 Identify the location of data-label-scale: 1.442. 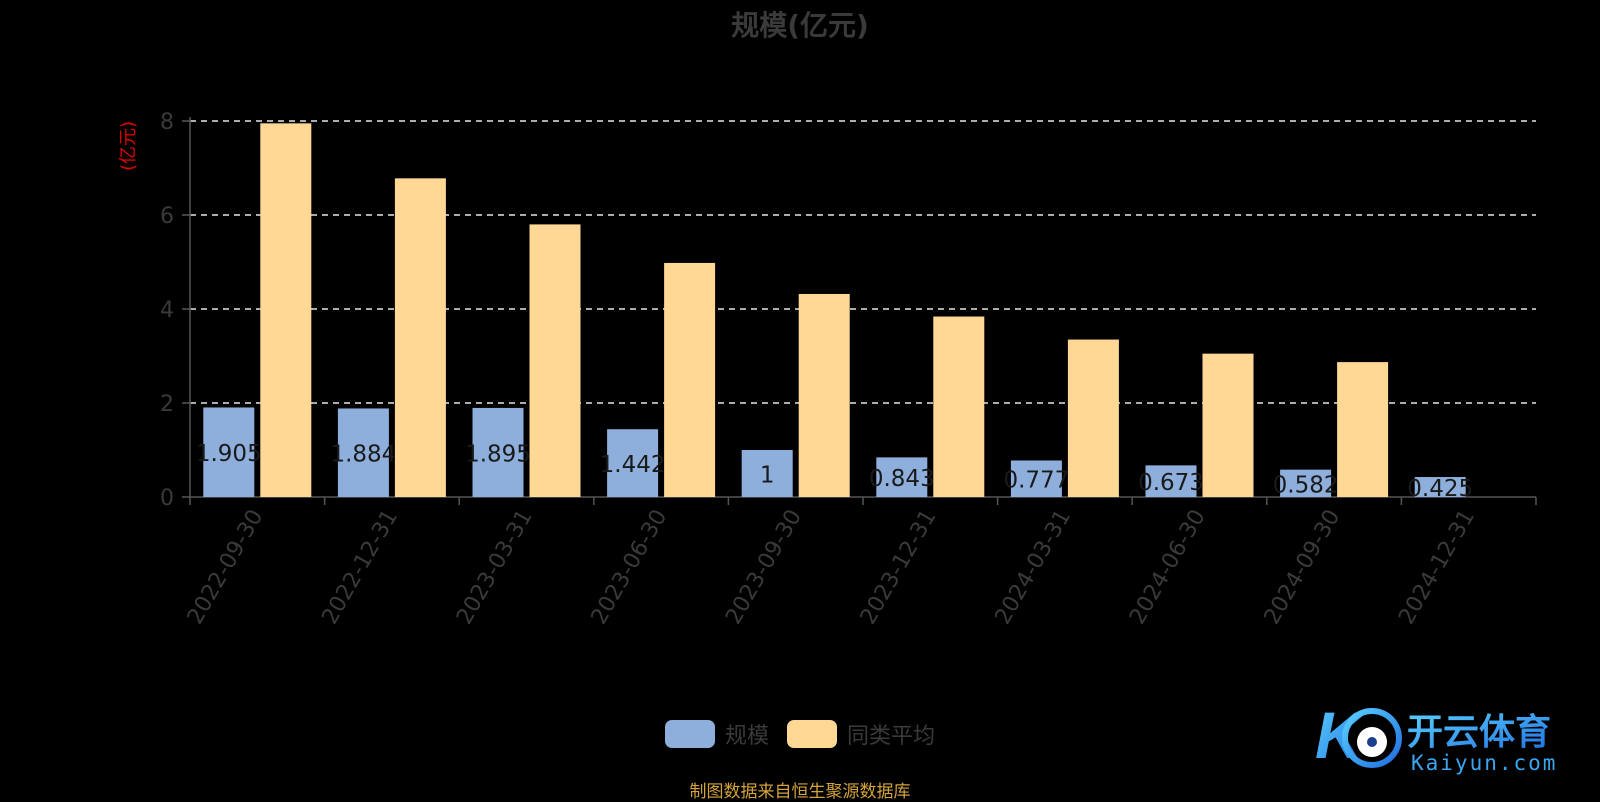
(633, 465).